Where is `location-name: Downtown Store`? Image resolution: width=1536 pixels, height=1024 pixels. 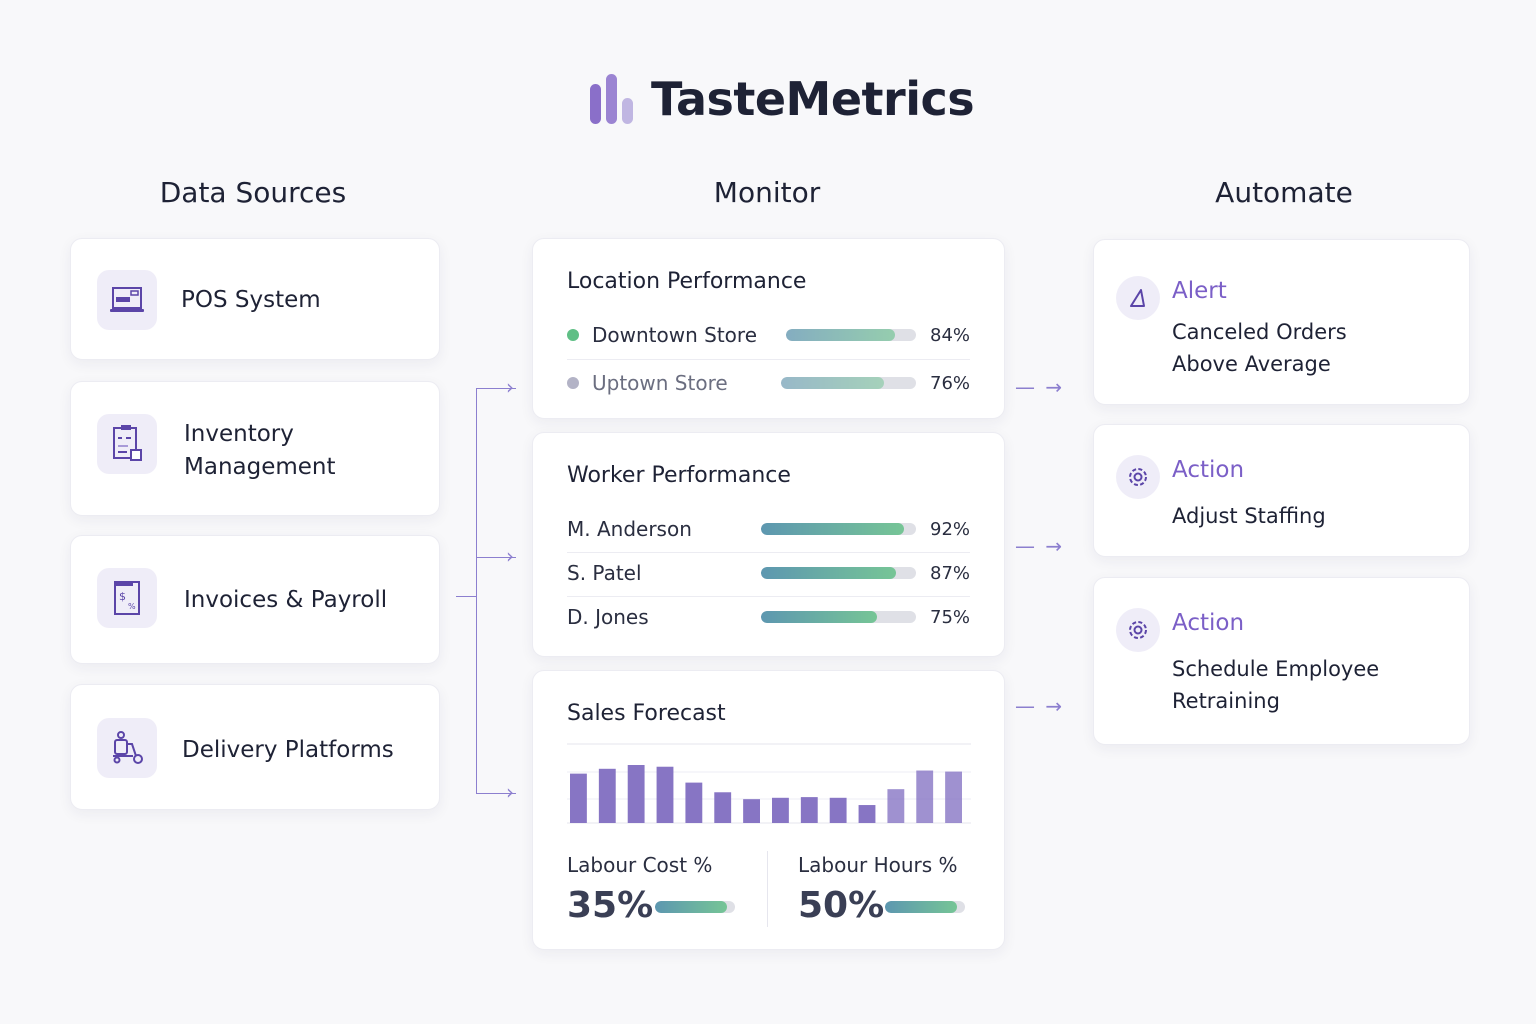 location-name: Downtown Store is located at coordinates (674, 335).